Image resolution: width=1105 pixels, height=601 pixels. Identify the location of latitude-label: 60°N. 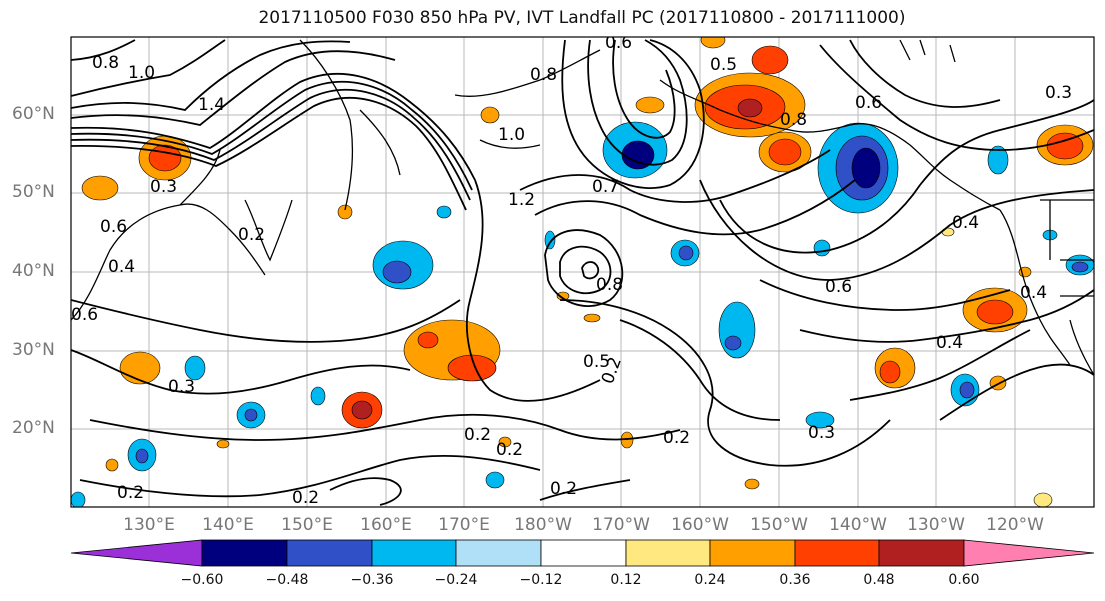
(33, 114).